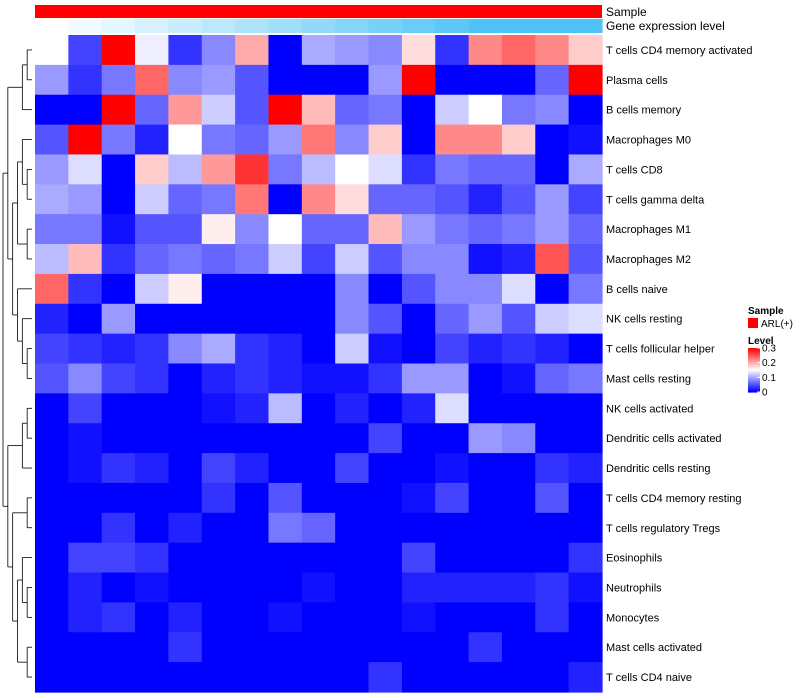 The height and width of the screenshot is (700, 800). What do you see at coordinates (664, 439) in the screenshot?
I see `row-label: Dendritic cells activated` at bounding box center [664, 439].